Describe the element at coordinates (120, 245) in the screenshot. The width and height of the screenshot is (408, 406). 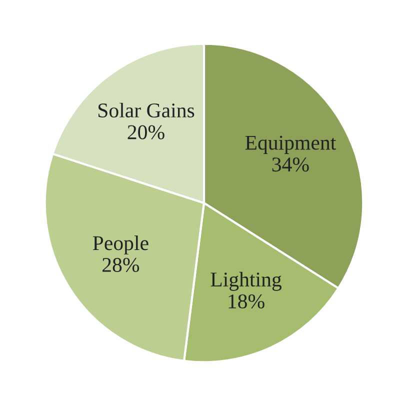
I see `slice-label: People` at that location.